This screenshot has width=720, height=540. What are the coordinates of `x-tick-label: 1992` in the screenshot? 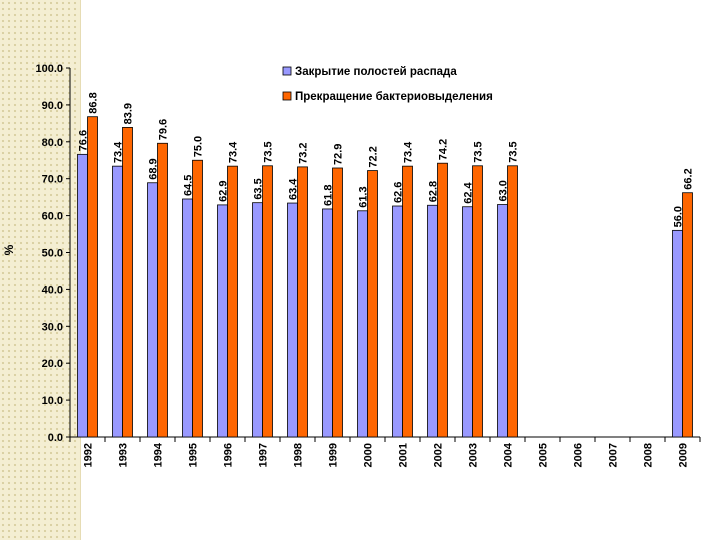 It's located at (89, 455).